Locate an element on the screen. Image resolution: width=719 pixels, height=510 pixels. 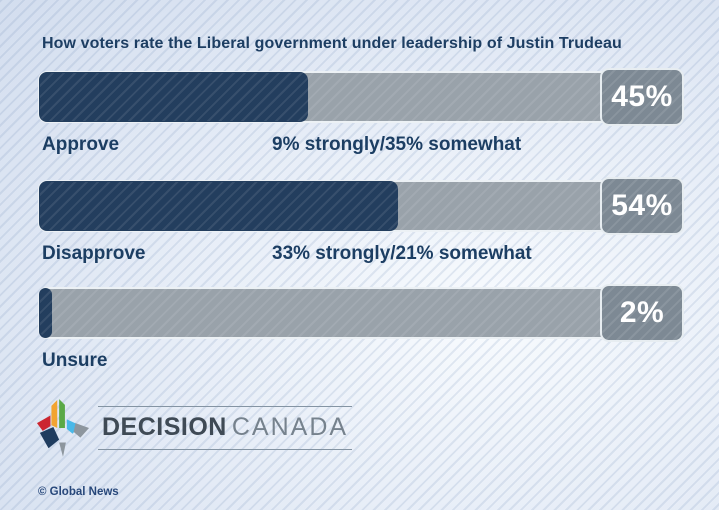
category-label-unsure: Unsure is located at coordinates (75, 360).